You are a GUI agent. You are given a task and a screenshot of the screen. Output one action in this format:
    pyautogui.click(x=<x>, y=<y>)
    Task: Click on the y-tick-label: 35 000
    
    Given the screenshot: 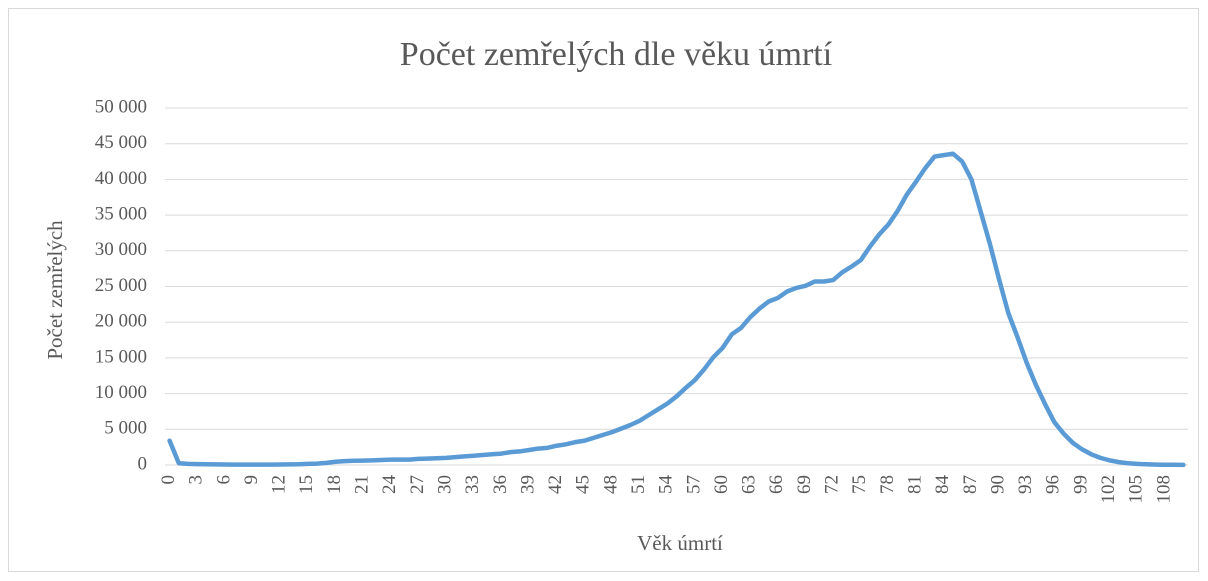 What is the action you would take?
    pyautogui.click(x=121, y=213)
    